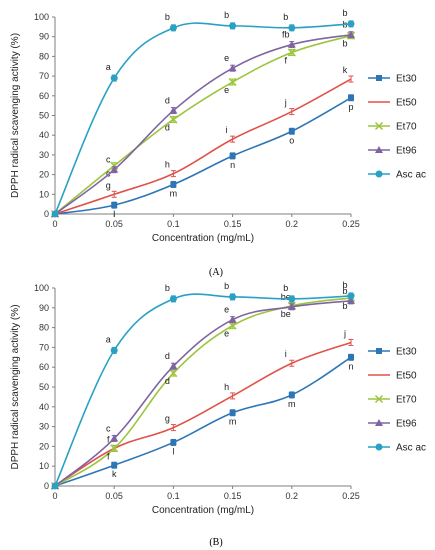 The image size is (435, 550). I want to click on x-tick-label: 0.1, so click(173, 224).